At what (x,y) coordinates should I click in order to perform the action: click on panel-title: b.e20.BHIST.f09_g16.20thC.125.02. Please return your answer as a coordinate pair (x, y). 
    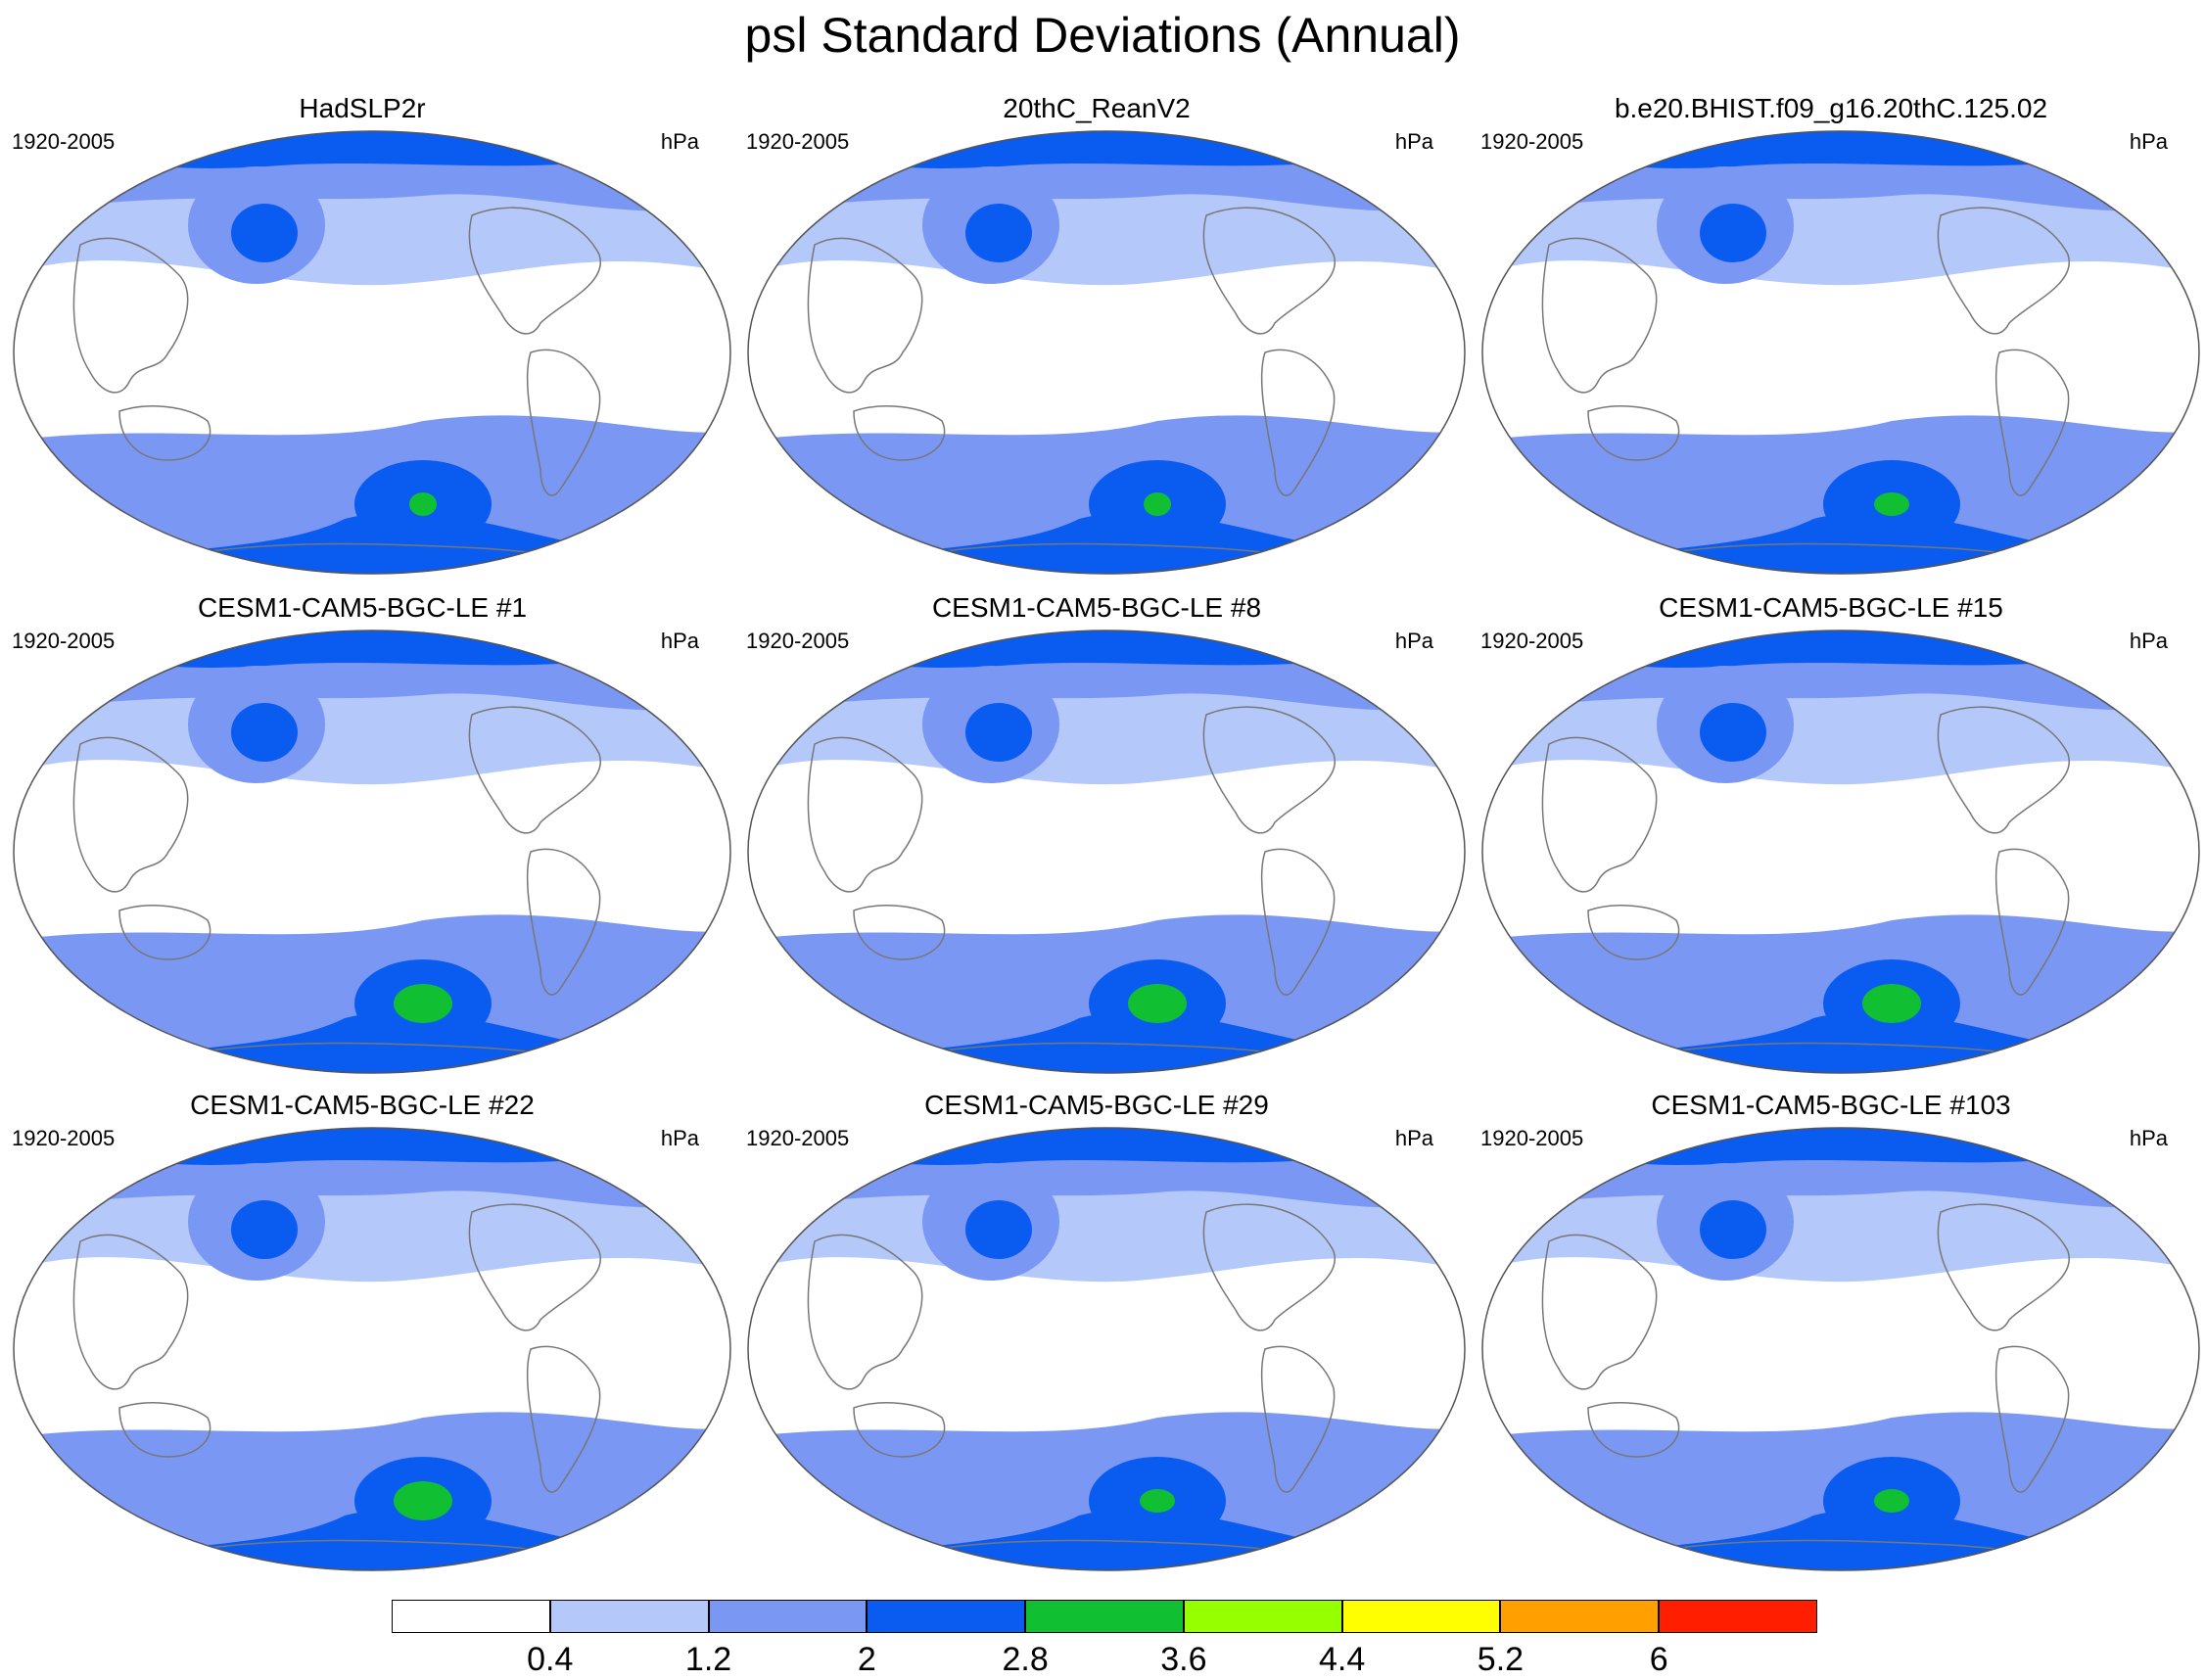
    Looking at the image, I should click on (1831, 108).